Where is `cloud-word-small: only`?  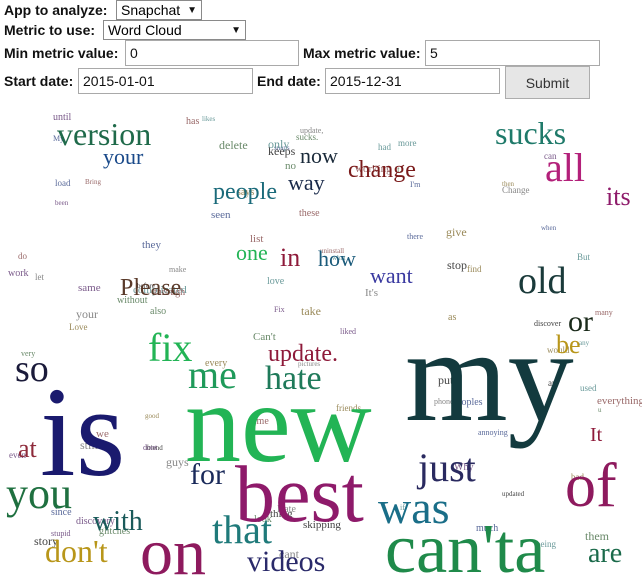 cloud-word-small: only is located at coordinates (279, 144).